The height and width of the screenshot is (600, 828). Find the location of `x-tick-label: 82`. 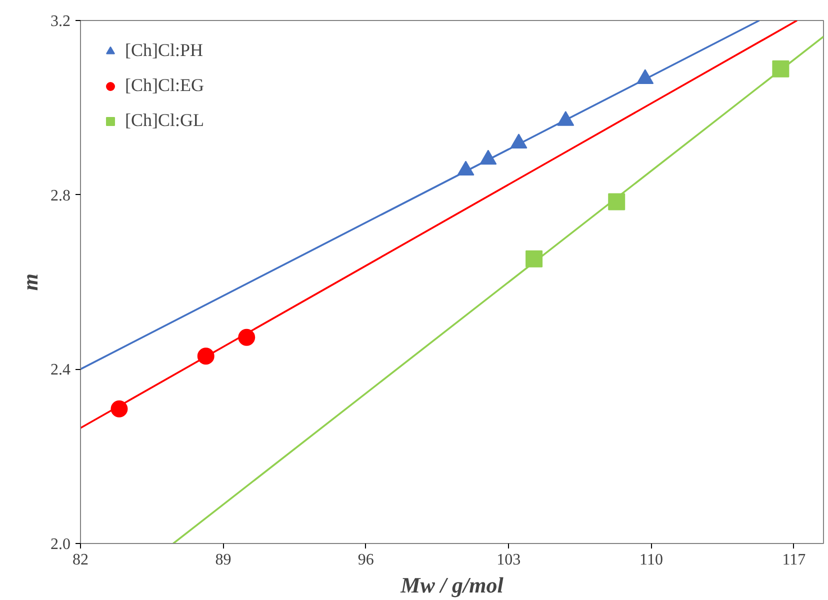

x-tick-label: 82 is located at coordinates (80, 560).